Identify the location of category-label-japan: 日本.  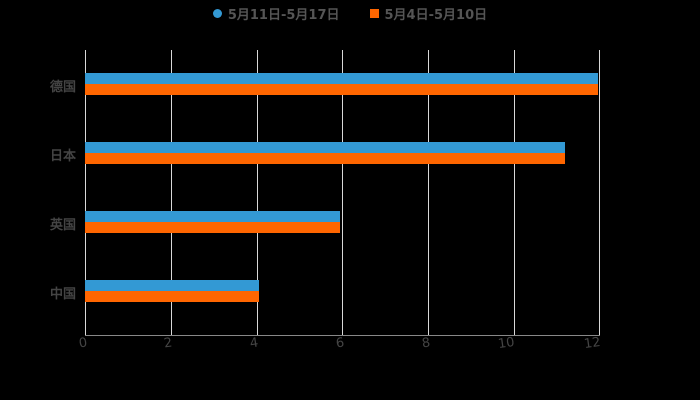
(63, 156).